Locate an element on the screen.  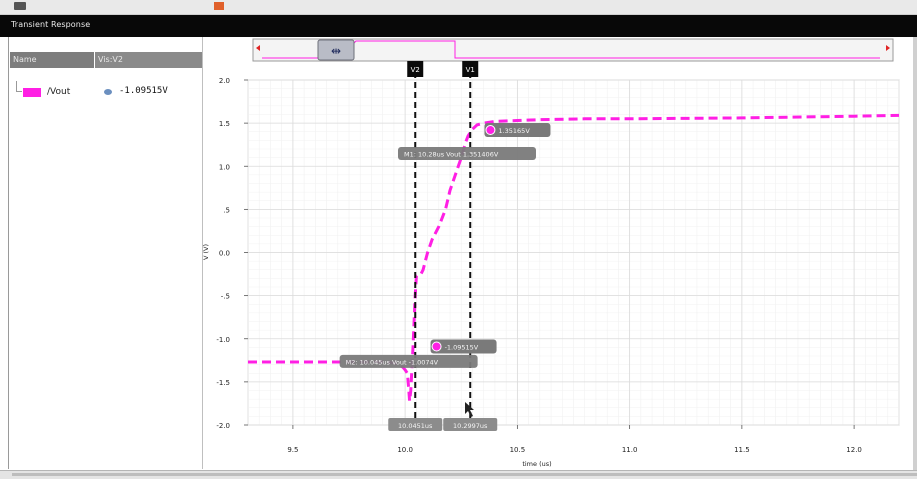
tree-connector is located at coordinates (19, 86).